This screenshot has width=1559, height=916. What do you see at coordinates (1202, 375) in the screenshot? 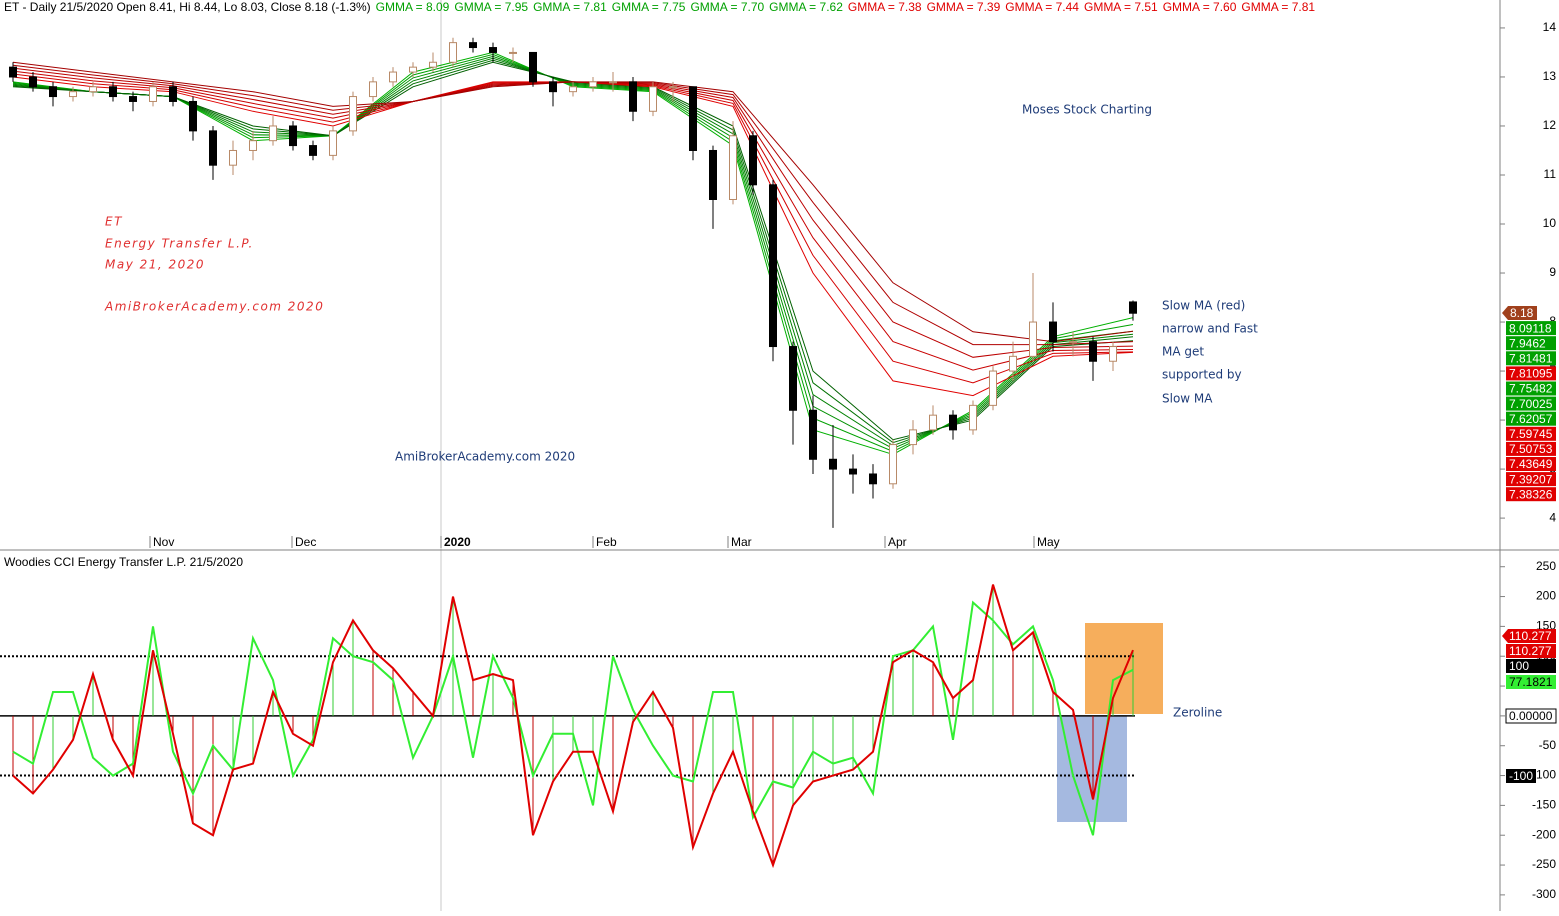
I see `annotation: supported by` at bounding box center [1202, 375].